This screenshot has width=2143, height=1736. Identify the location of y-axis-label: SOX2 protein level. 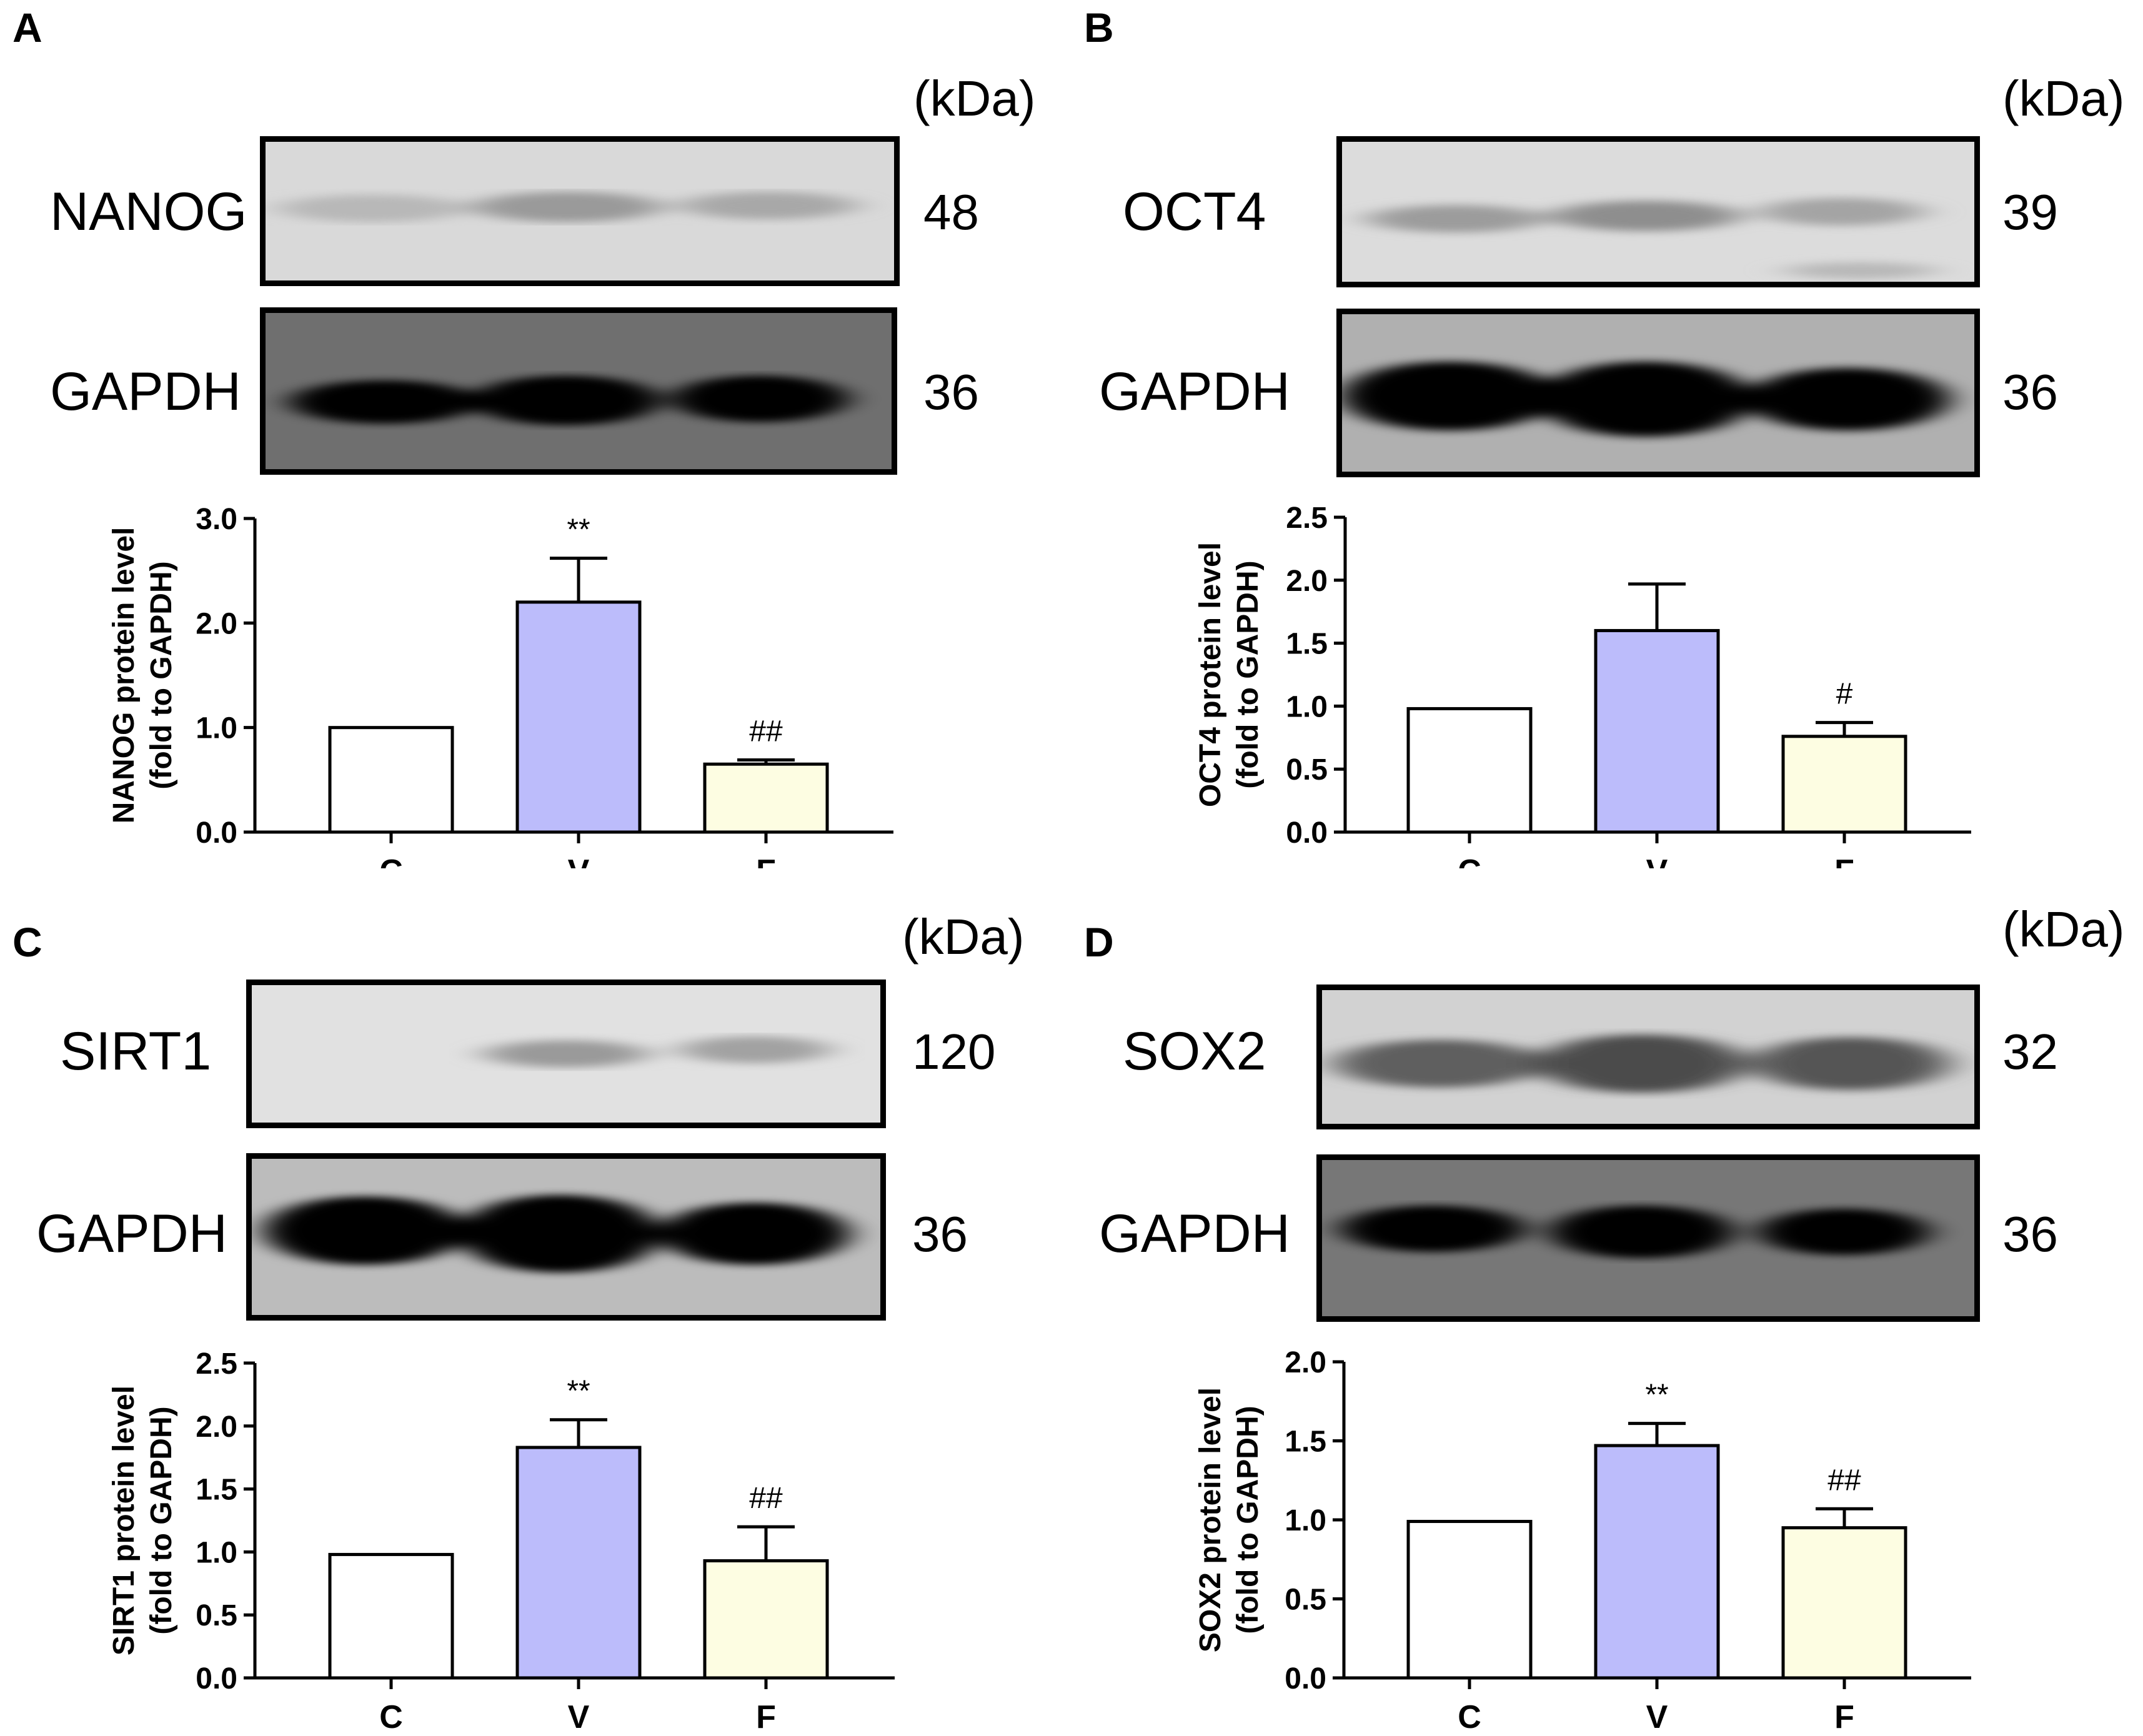
(1210, 1519).